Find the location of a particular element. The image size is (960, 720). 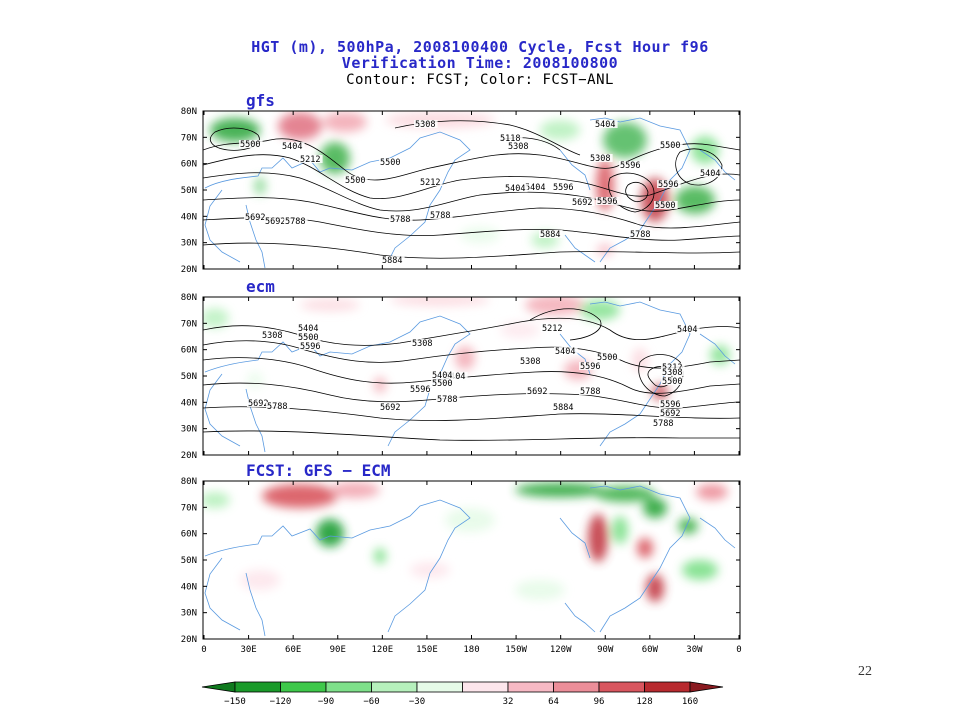

lat-tick-label: 80N is located at coordinates (189, 482).